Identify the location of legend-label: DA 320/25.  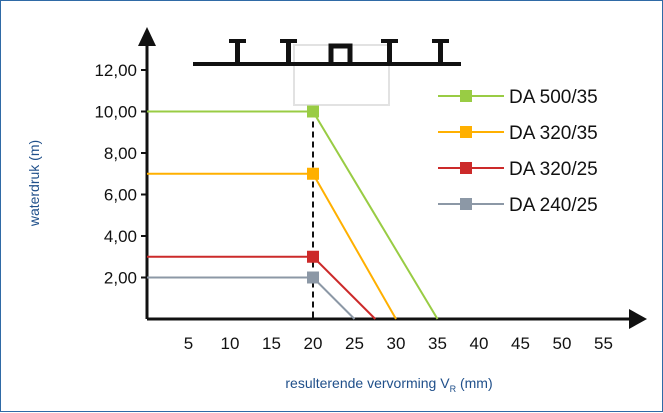
(553, 169).